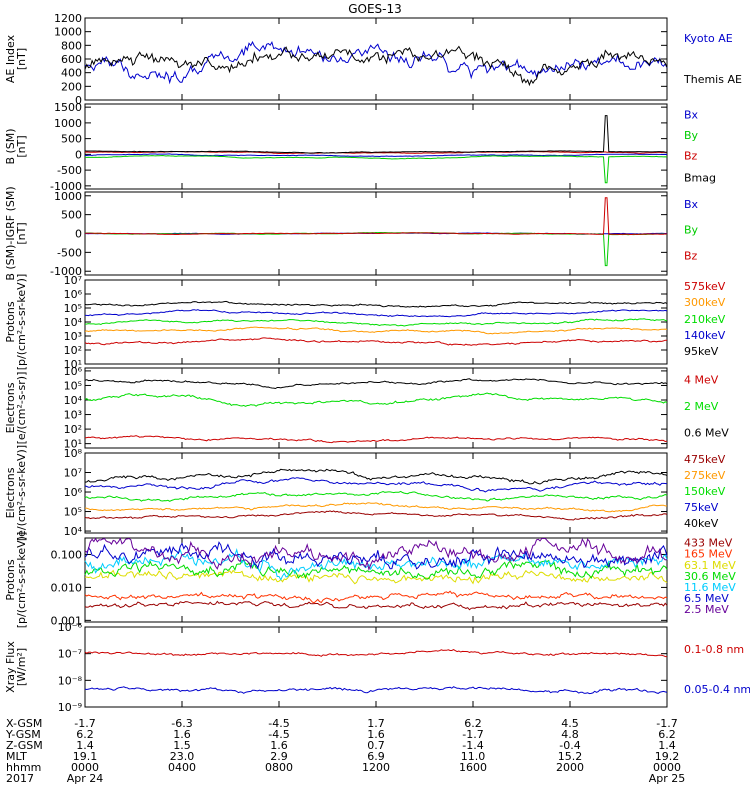 This screenshot has width=750, height=800. I want to click on legend-label: 275keV, so click(705, 475).